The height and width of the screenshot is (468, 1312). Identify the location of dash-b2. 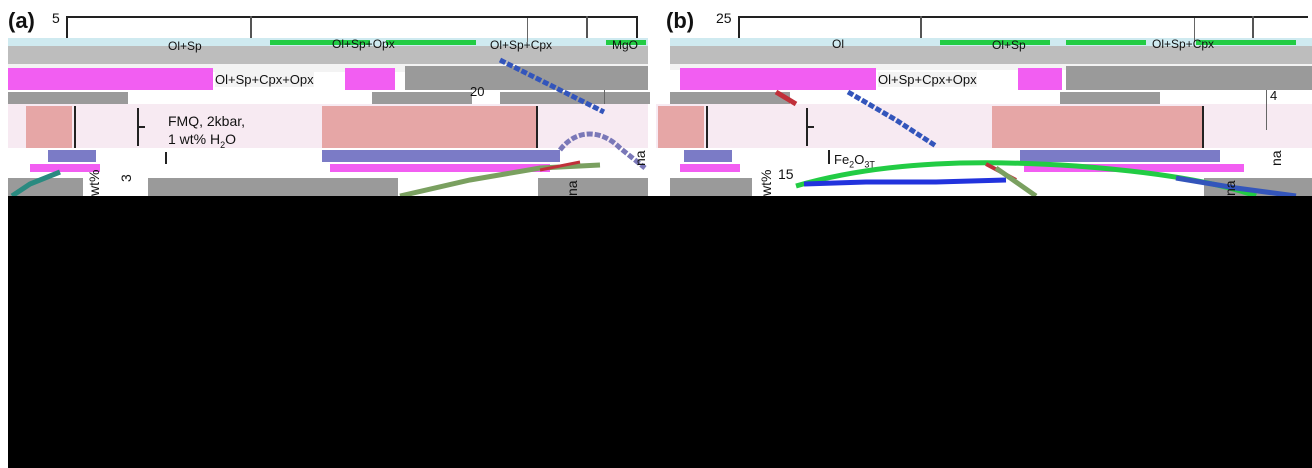
(1266, 110).